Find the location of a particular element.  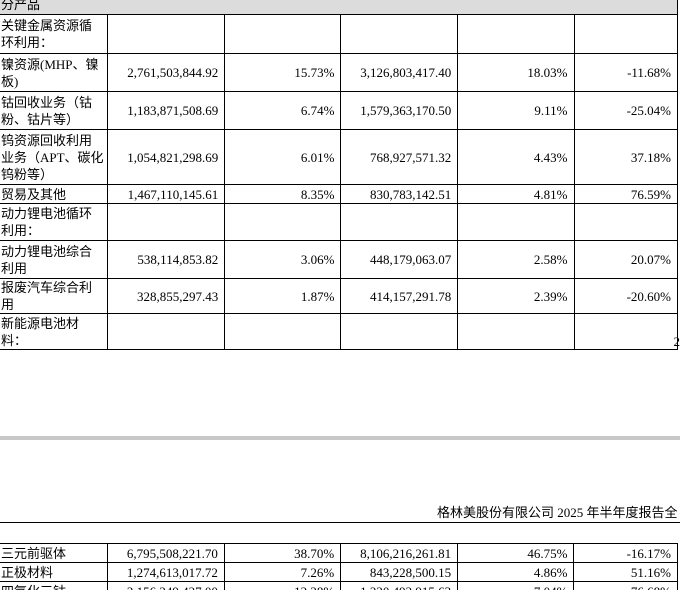

cell-yoy-change: -16.17% is located at coordinates (625, 553).